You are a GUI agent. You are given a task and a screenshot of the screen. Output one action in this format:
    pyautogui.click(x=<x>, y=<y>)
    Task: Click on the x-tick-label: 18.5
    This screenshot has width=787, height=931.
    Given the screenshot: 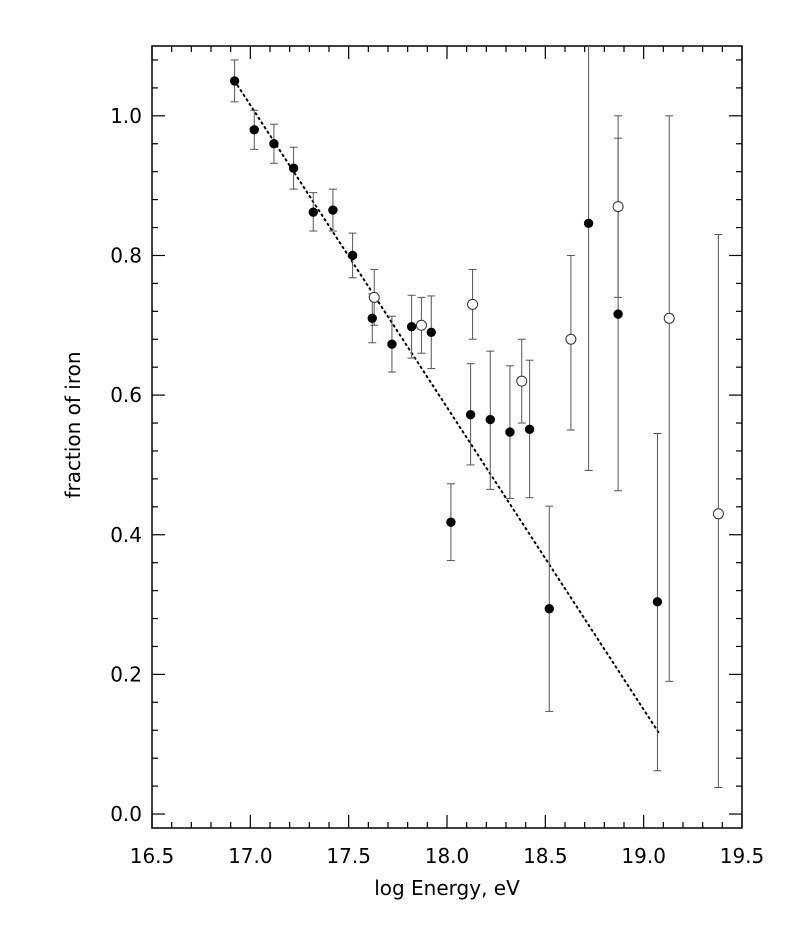 What is the action you would take?
    pyautogui.click(x=545, y=856)
    